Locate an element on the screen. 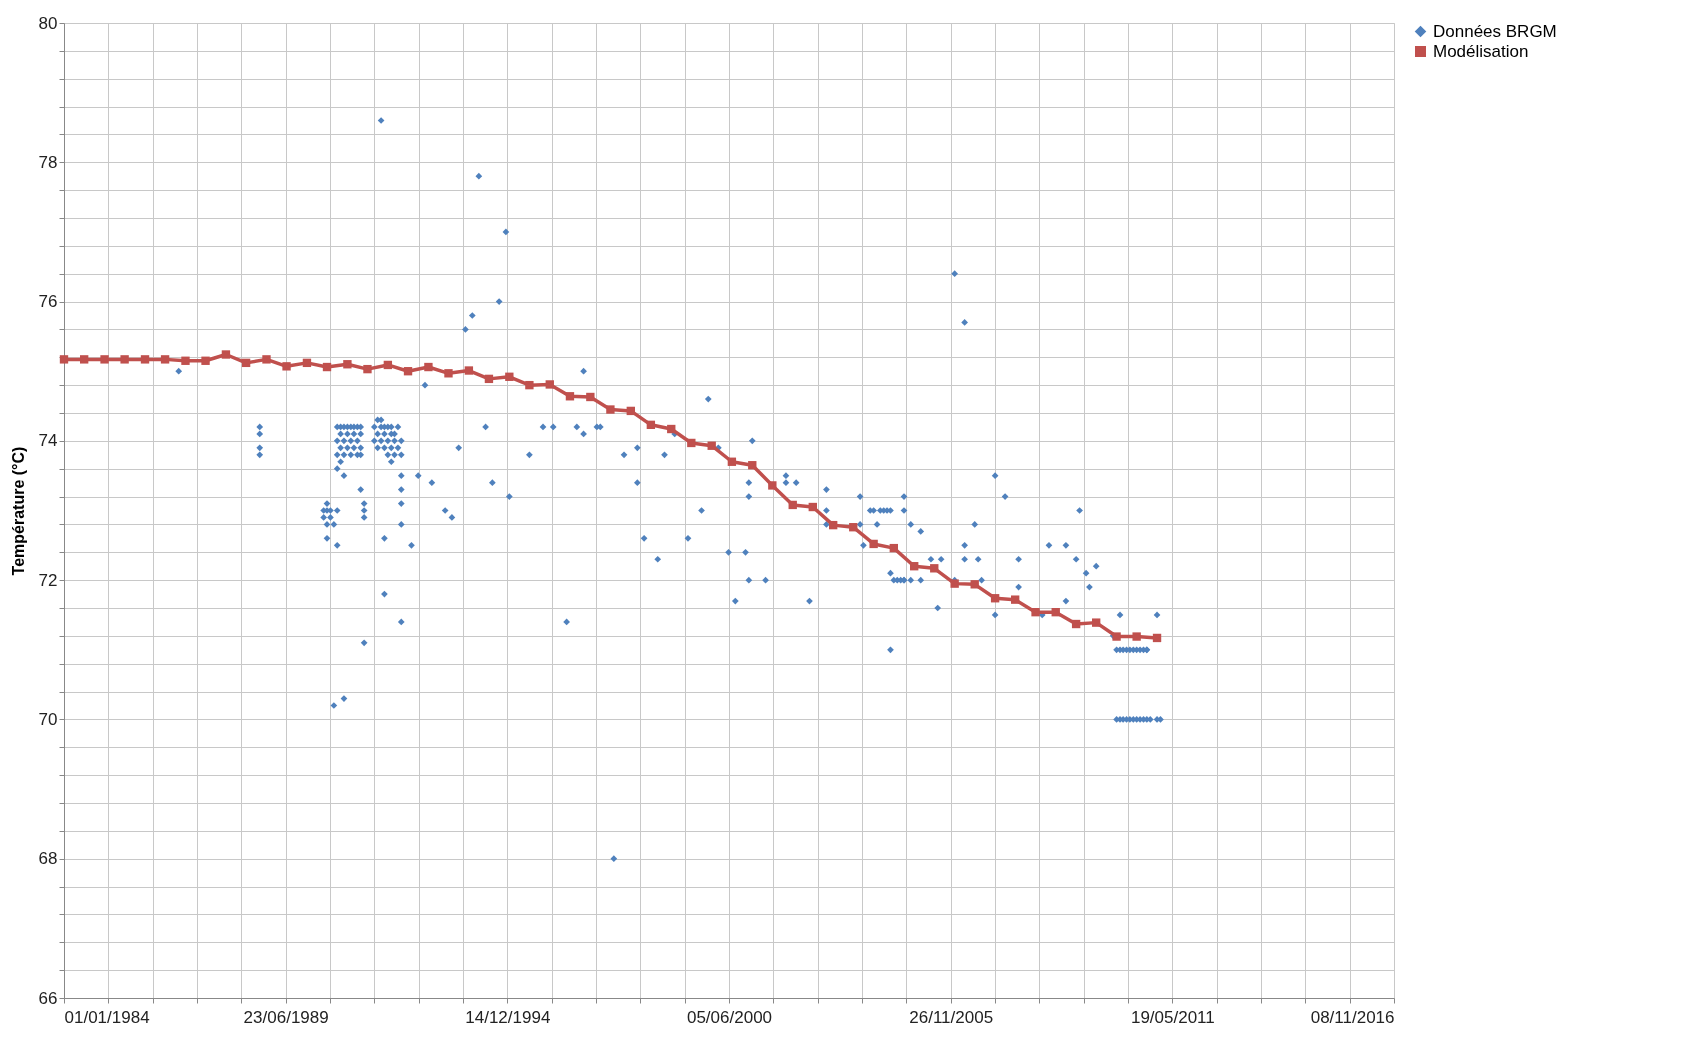 The height and width of the screenshot is (1062, 1702). x-tick-label: 19/05/2011 is located at coordinates (1172, 1017).